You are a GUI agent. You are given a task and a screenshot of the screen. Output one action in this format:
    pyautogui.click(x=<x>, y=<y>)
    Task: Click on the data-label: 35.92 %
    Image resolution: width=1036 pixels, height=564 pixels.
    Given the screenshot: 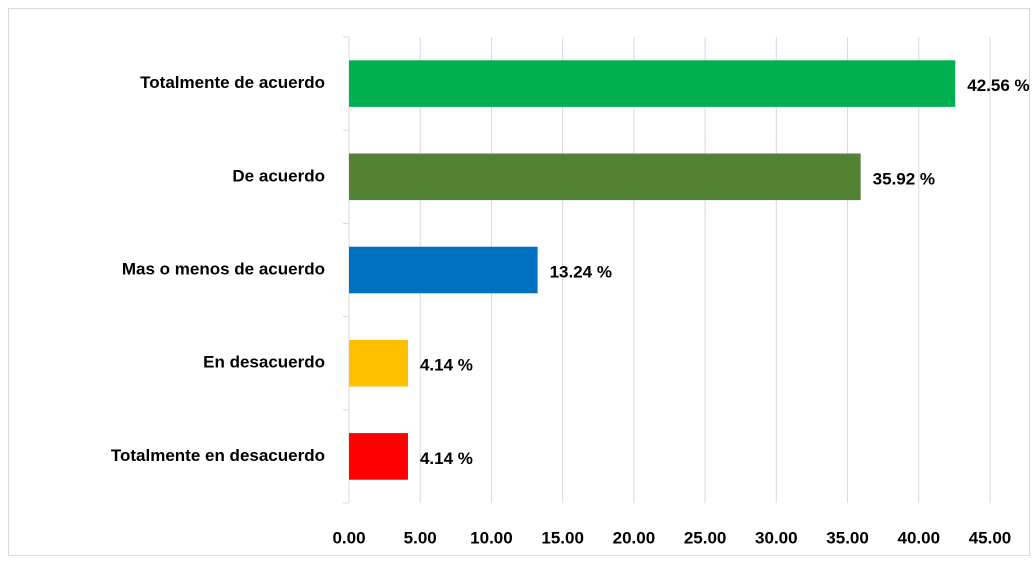 What is the action you would take?
    pyautogui.click(x=904, y=178)
    